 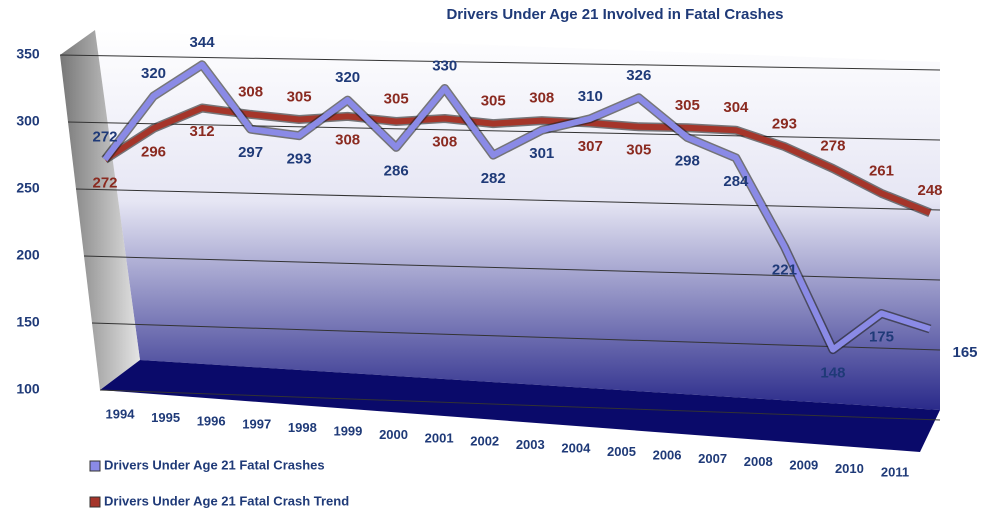 I want to click on x-tick-label: 2003, so click(x=530, y=444).